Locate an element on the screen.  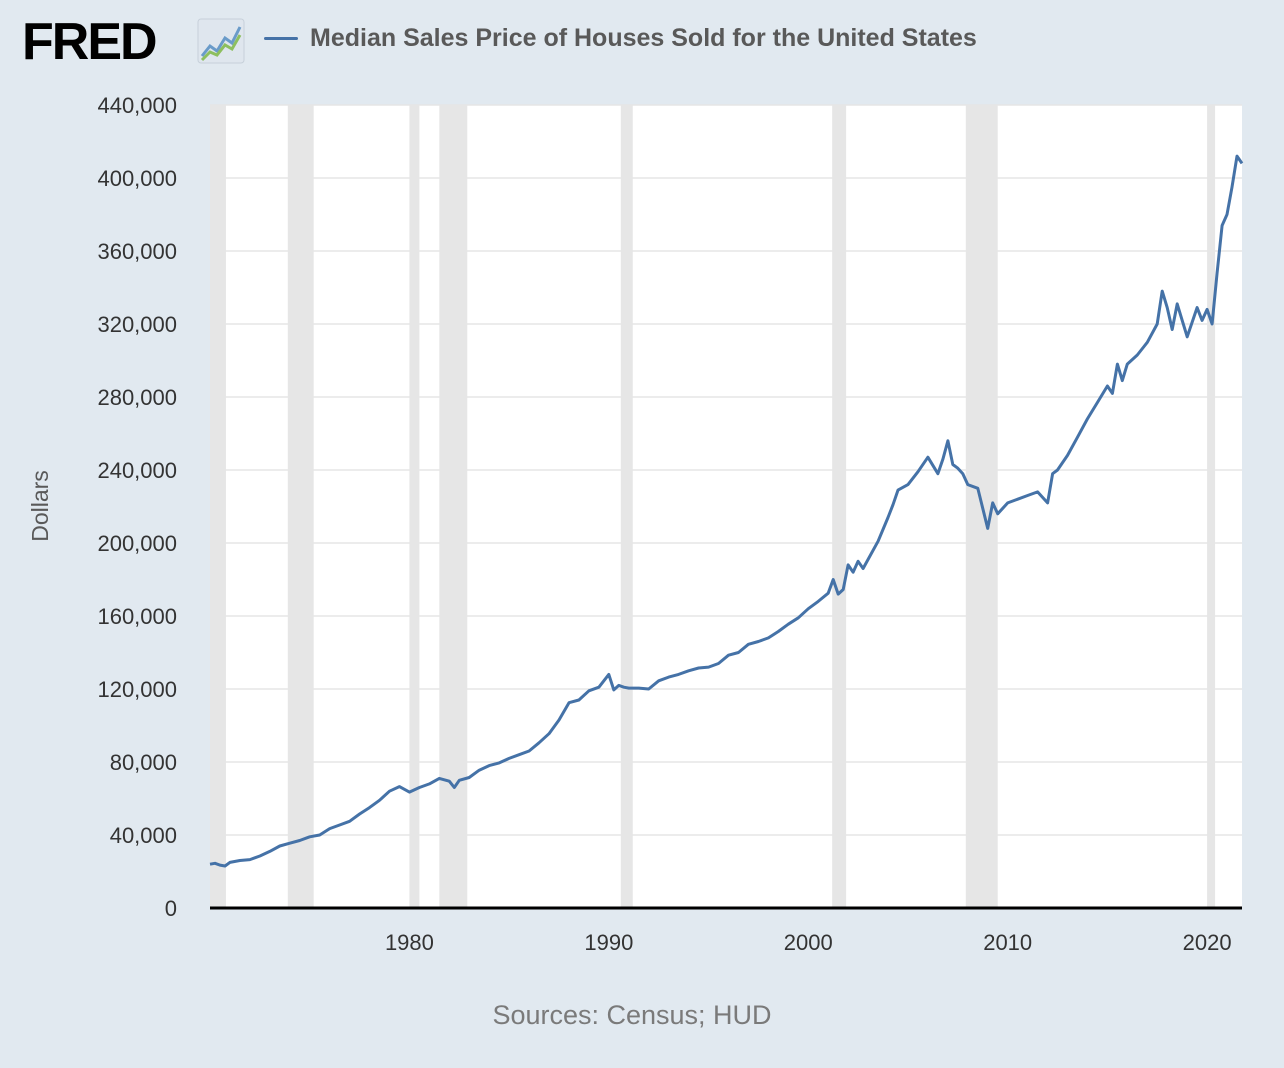
line-graph-icon is located at coordinates (221, 41).